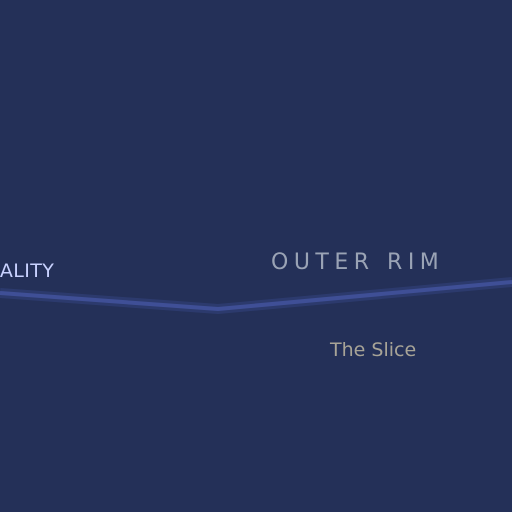  What do you see at coordinates (373, 350) in the screenshot?
I see `place-label-the-slice: The Slice` at bounding box center [373, 350].